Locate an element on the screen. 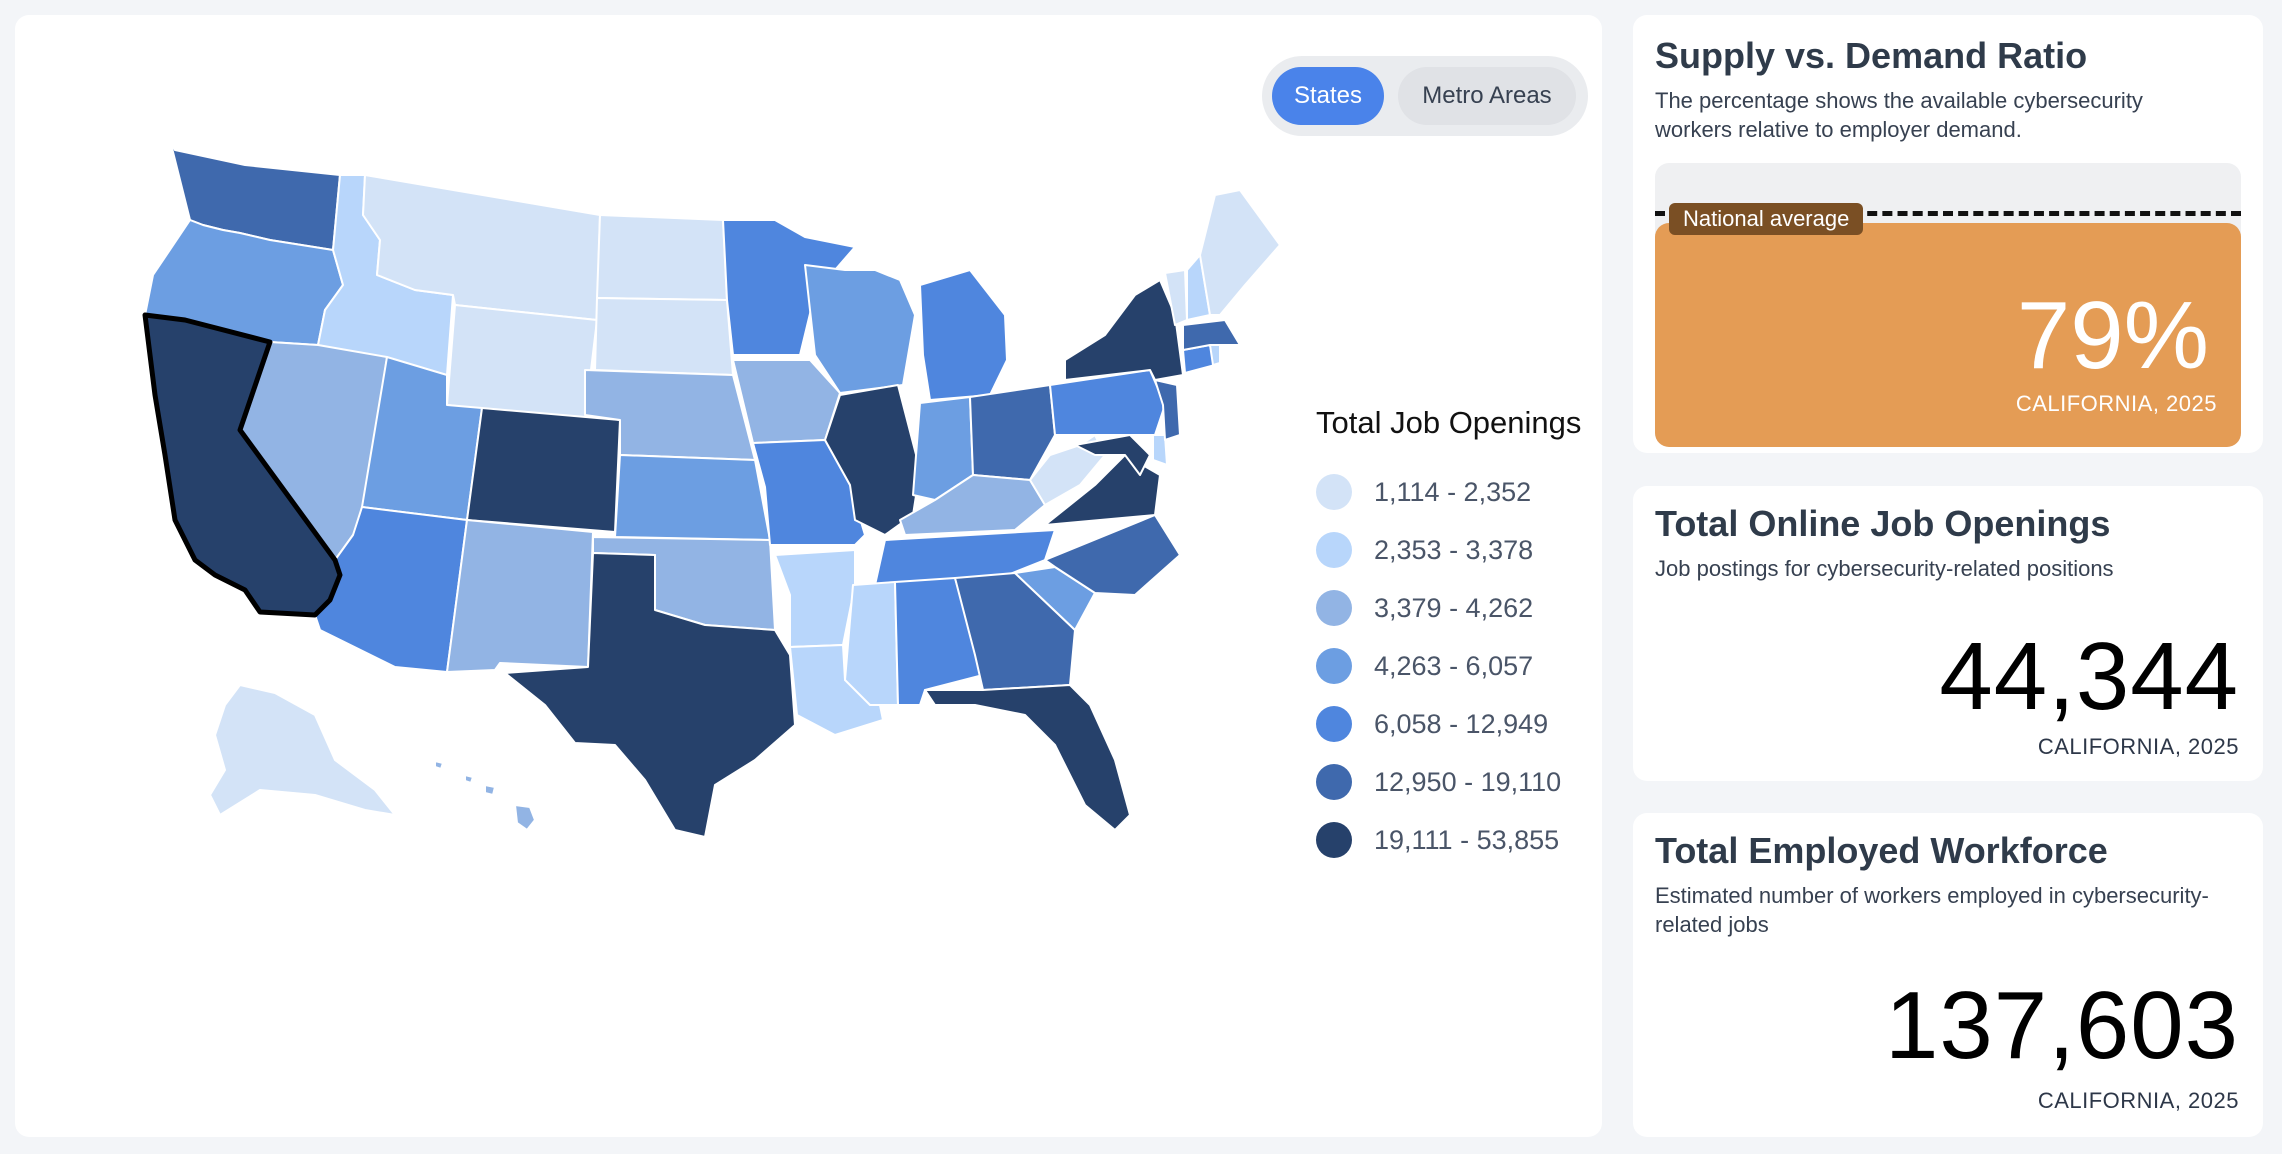  legend-item: 19,111 - 53,855 is located at coordinates (1461, 840).